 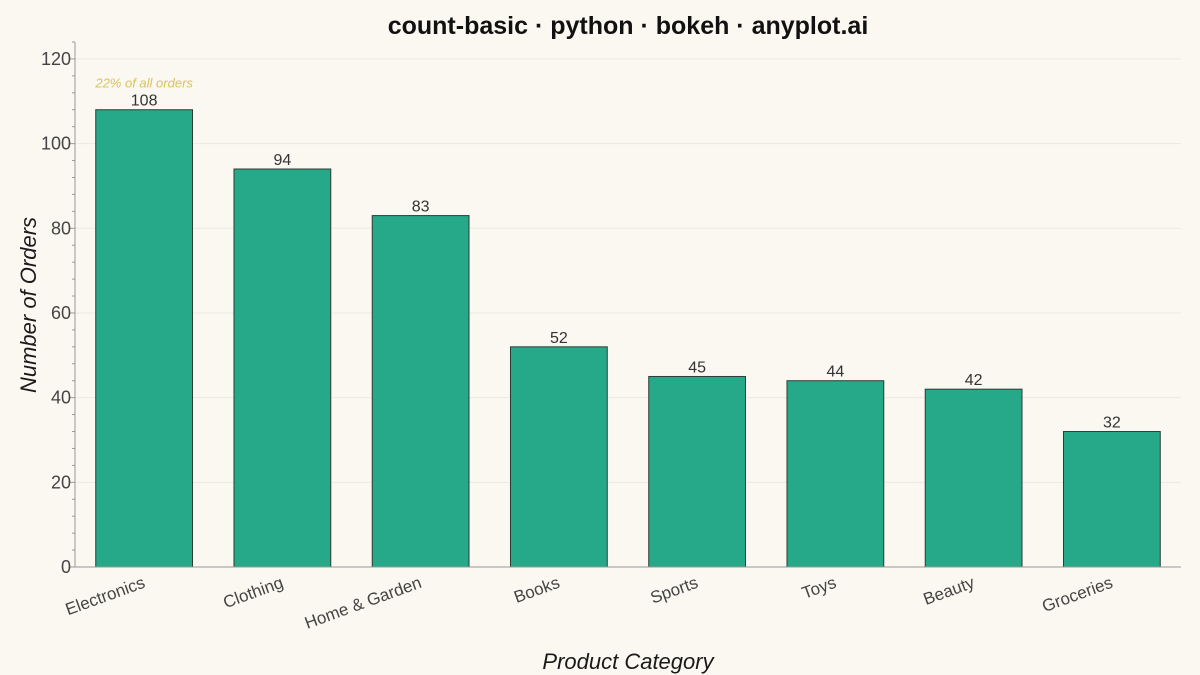 What do you see at coordinates (61, 313) in the screenshot?
I see `y-tick-label: 60` at bounding box center [61, 313].